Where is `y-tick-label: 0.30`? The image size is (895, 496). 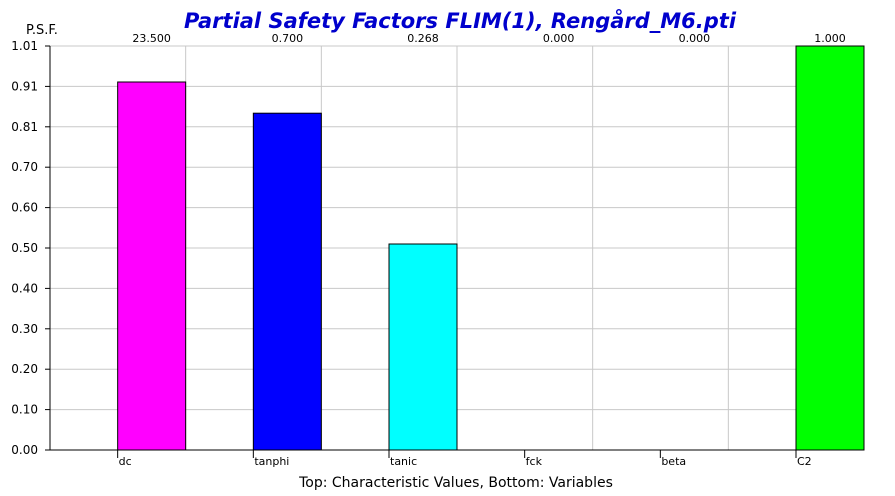 y-tick-label: 0.30 is located at coordinates (24, 329).